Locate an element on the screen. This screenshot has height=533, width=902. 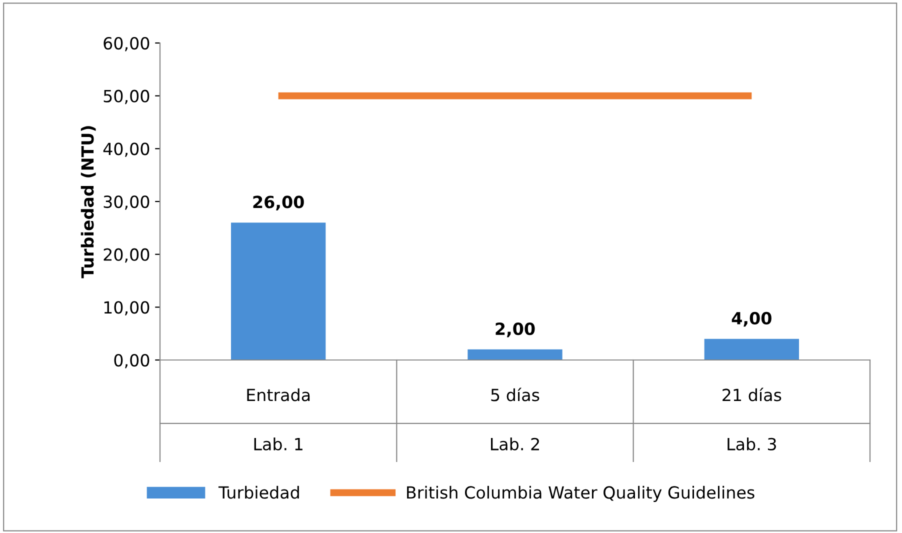
data-label: 4,00 is located at coordinates (752, 319).